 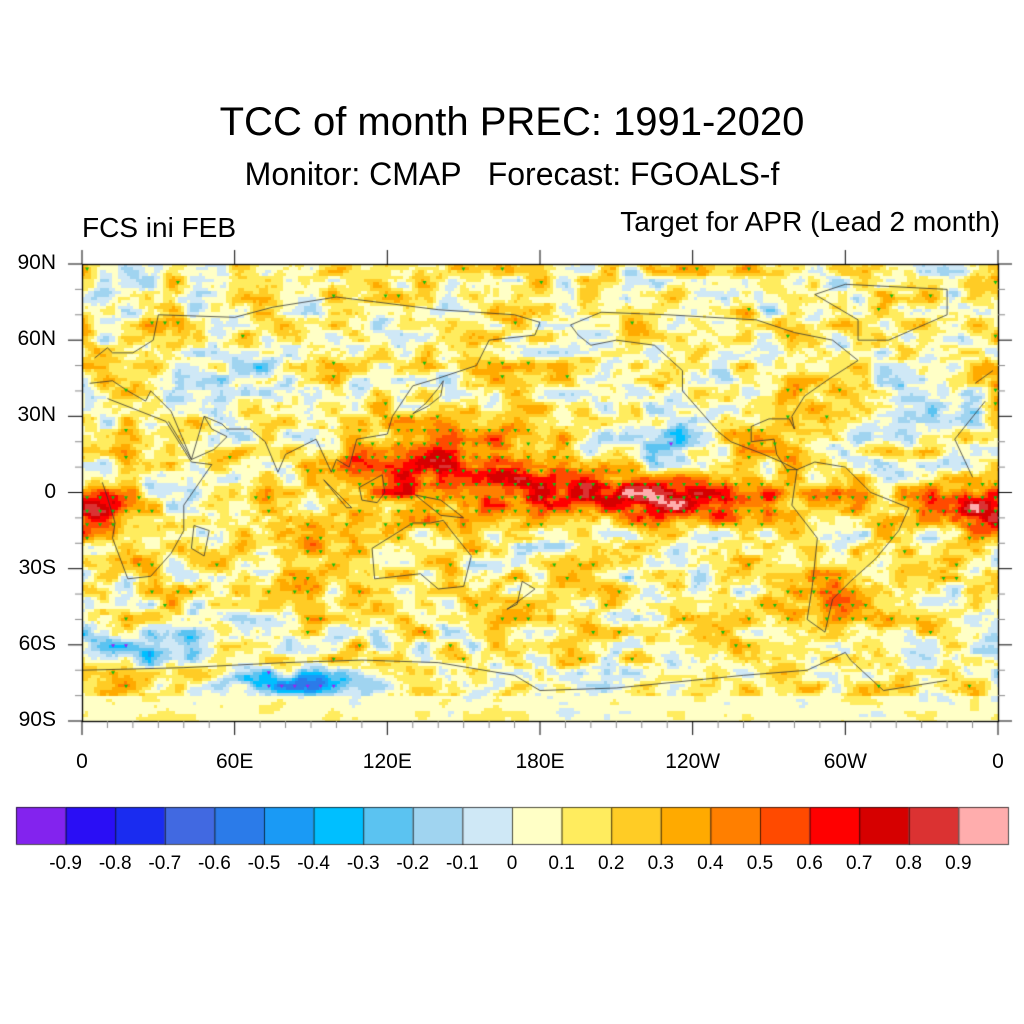 What do you see at coordinates (264, 863) in the screenshot?
I see `colorbar-label: -0.5` at bounding box center [264, 863].